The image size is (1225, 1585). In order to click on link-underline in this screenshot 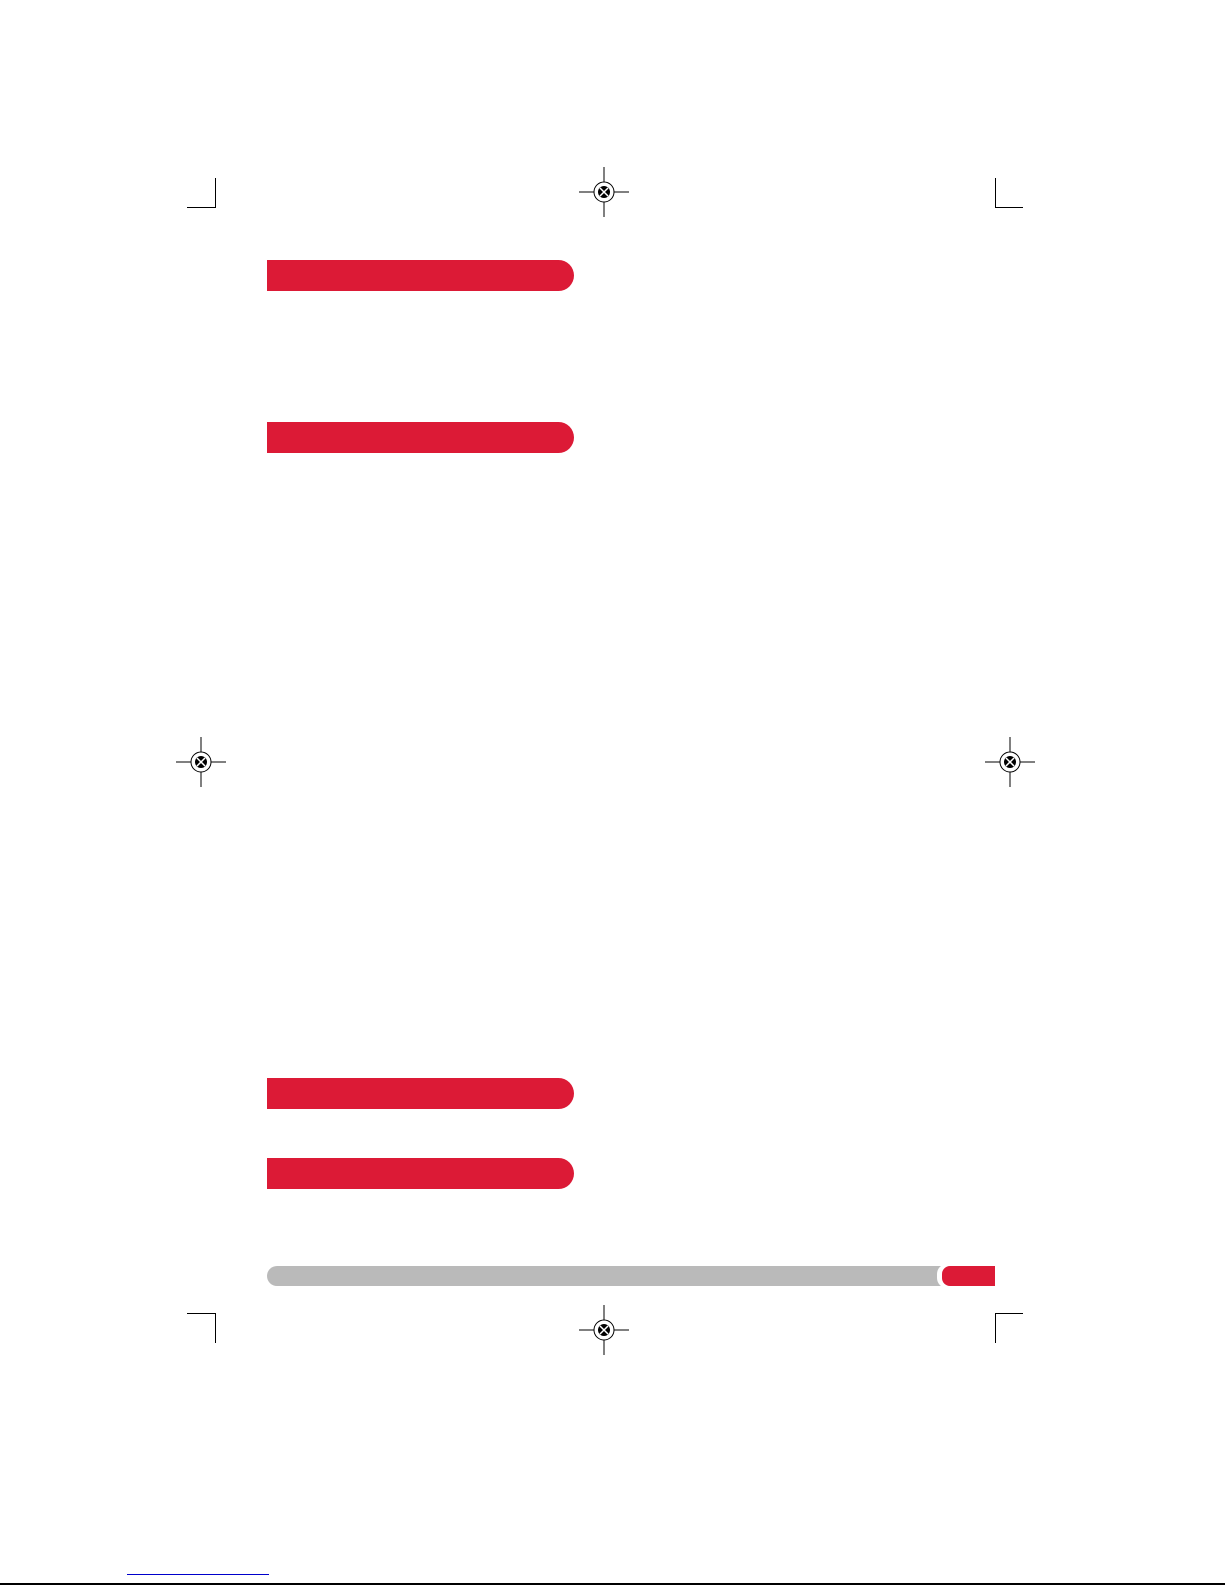, I will do `click(198, 1574)`.